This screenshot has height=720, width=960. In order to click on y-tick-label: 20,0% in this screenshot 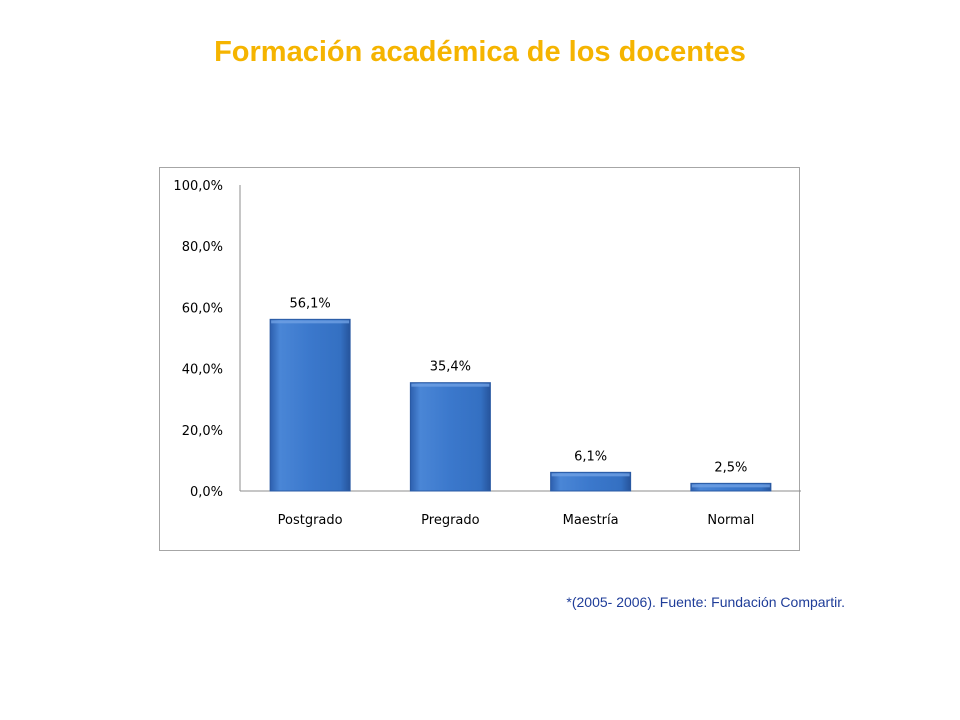, I will do `click(202, 431)`.